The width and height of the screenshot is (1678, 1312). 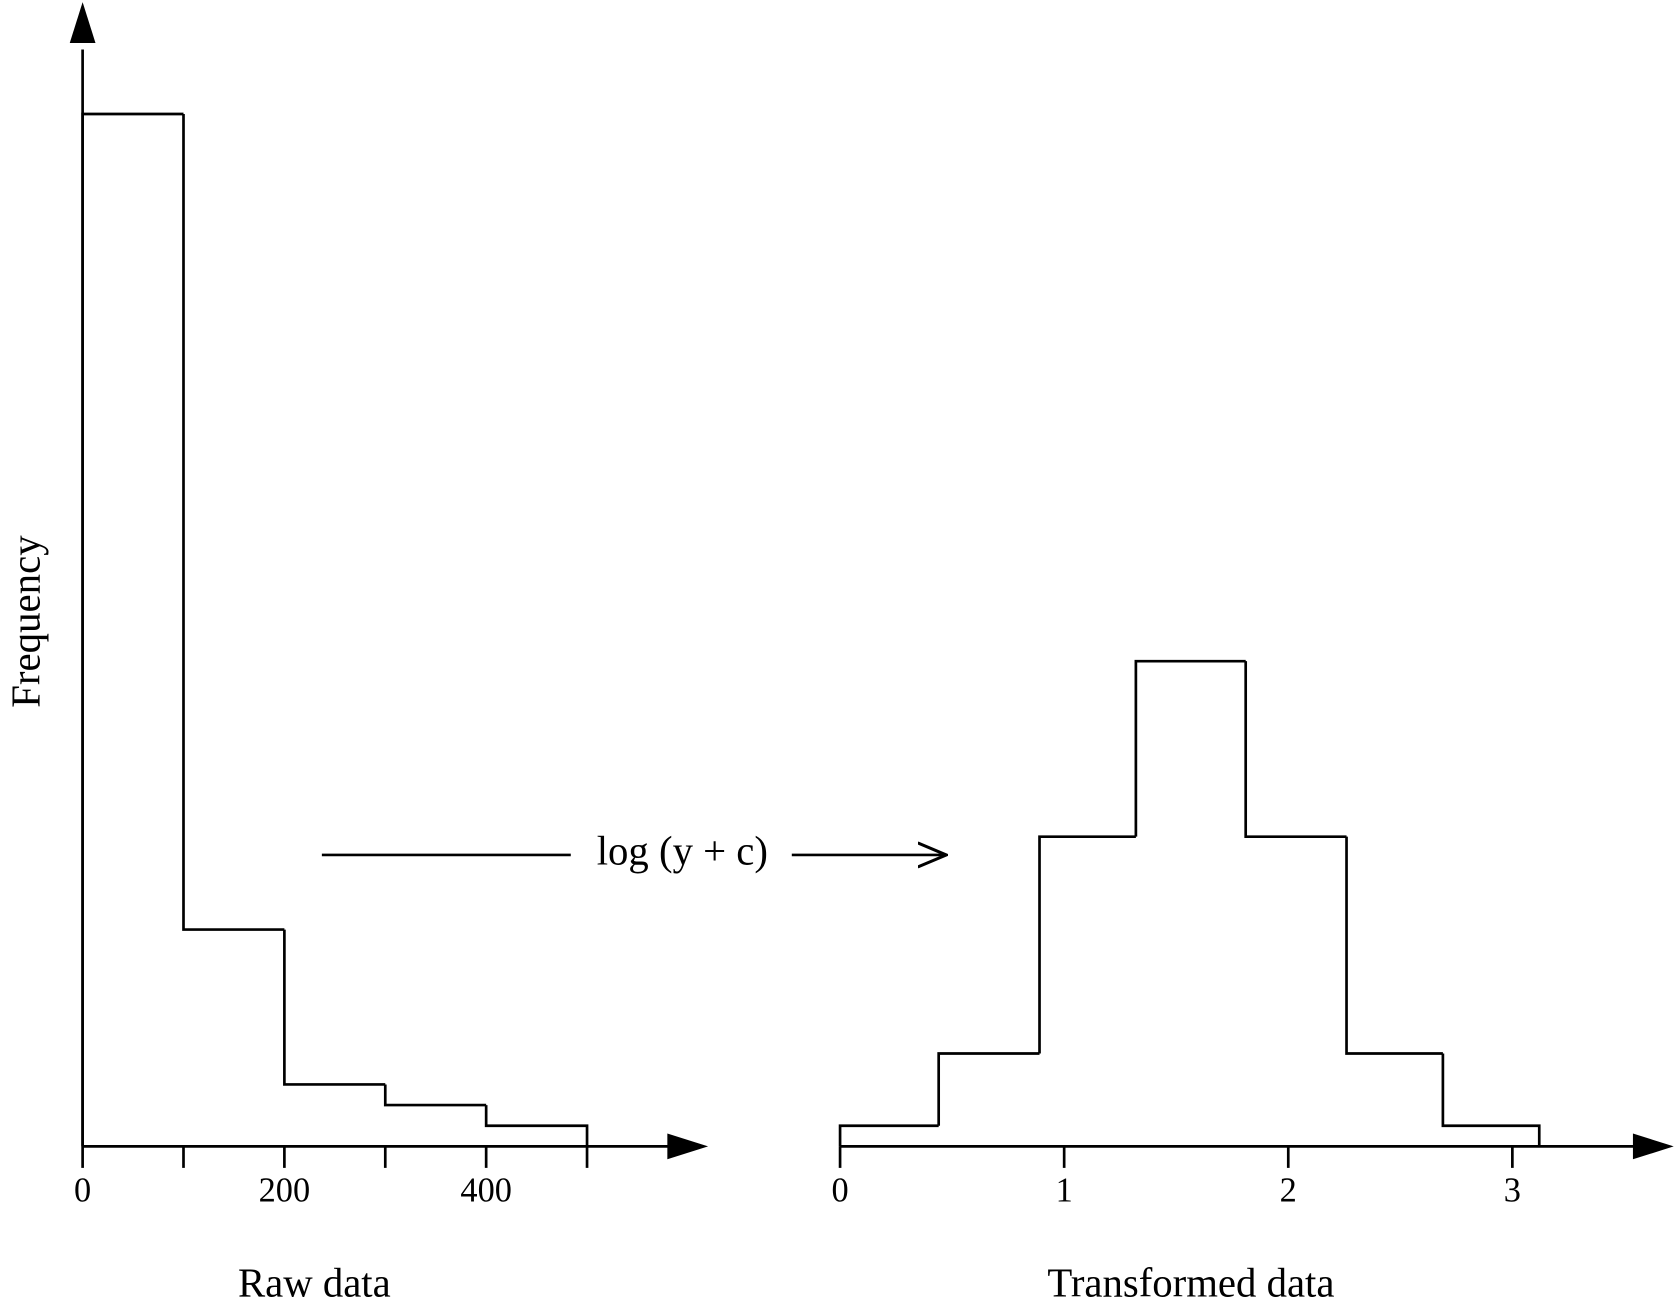 I want to click on x-tick-label: 400, so click(x=485, y=1191).